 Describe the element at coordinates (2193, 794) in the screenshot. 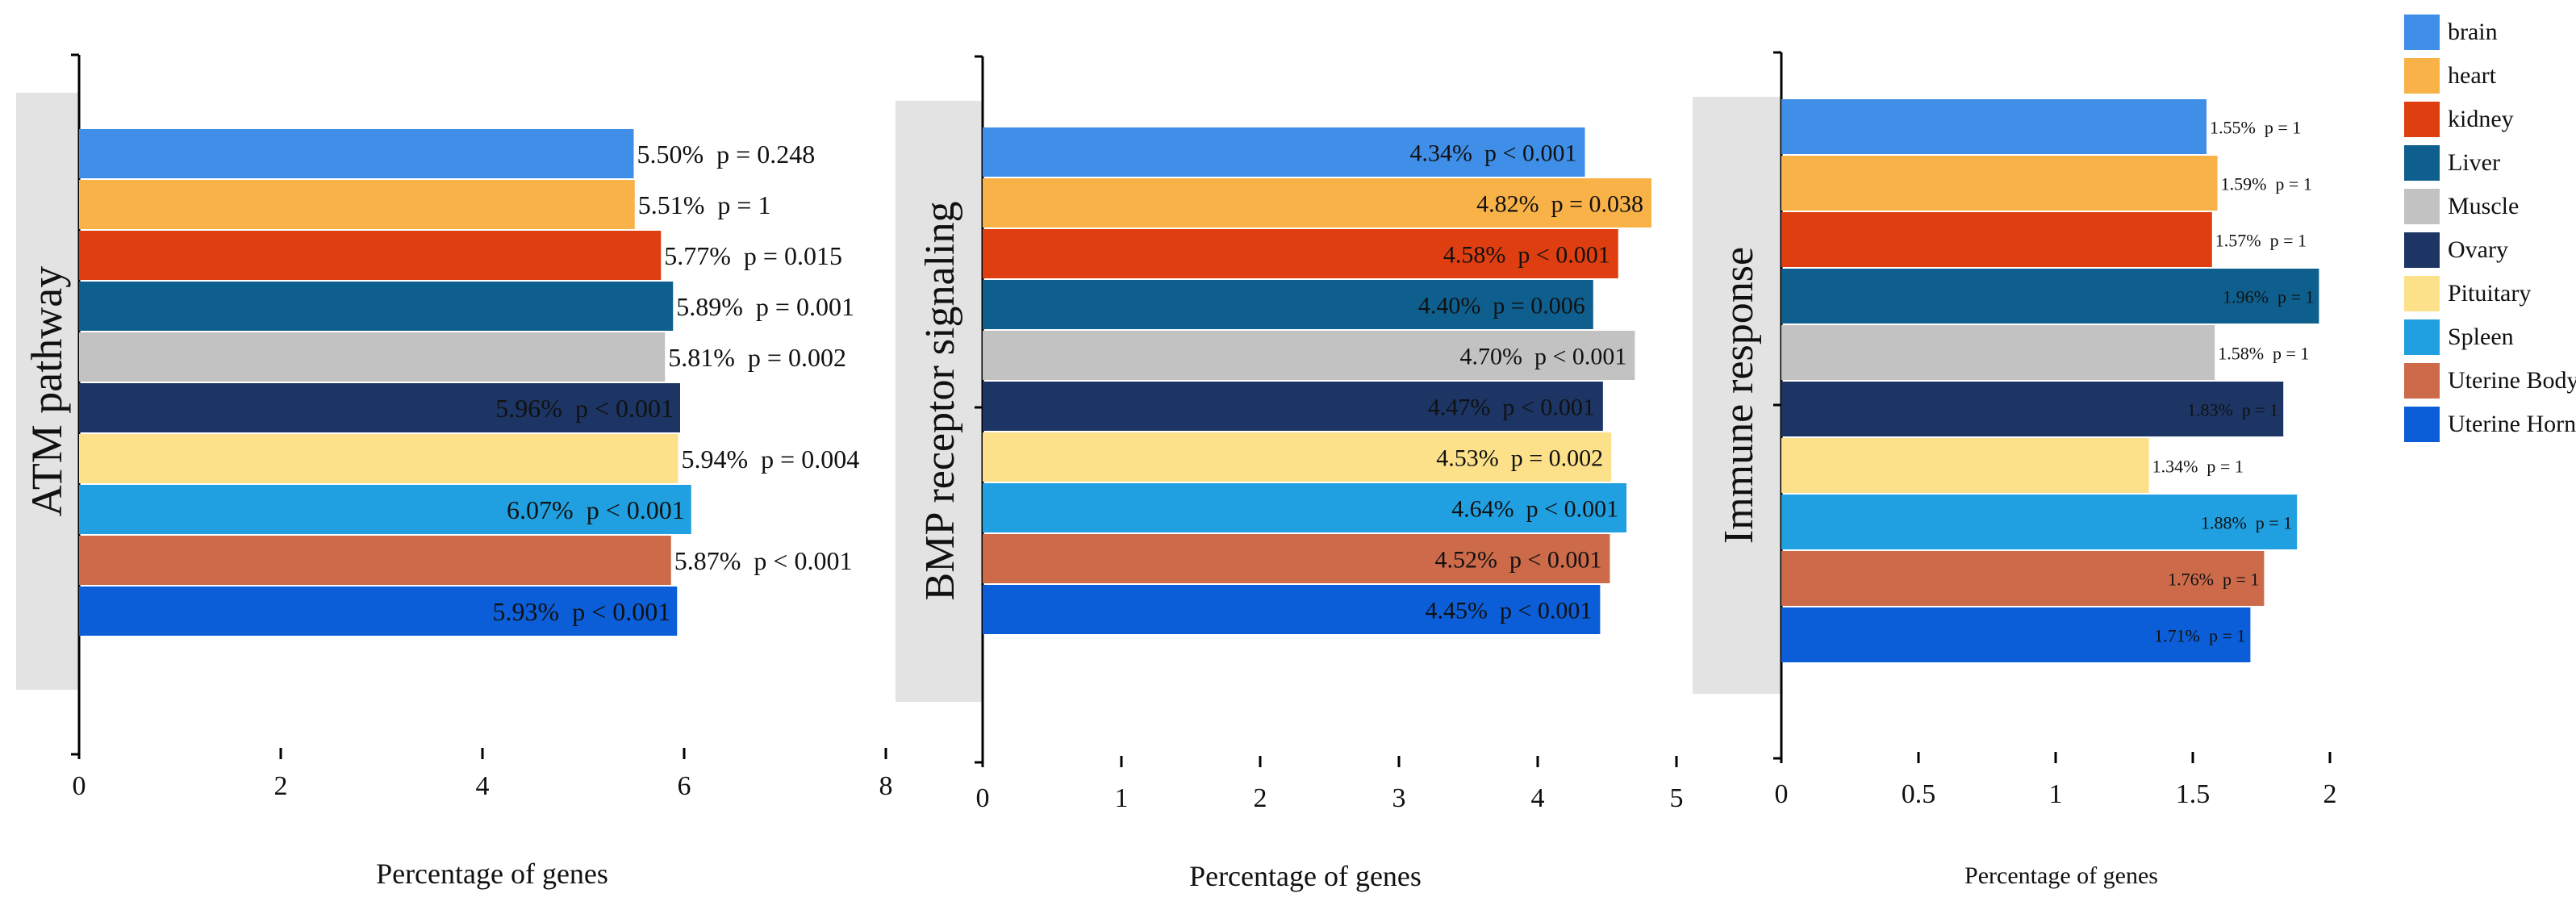

I see `x-tick-label: 1.5` at that location.